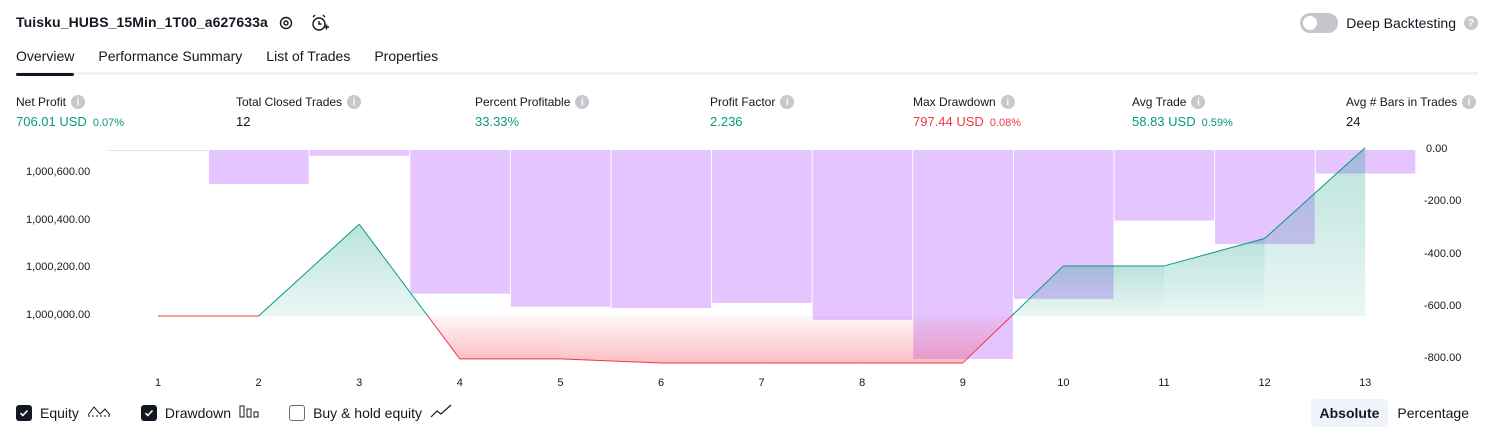 This screenshot has height=438, width=1494. I want to click on legend-drawdown-label: Drawdown, so click(198, 412).